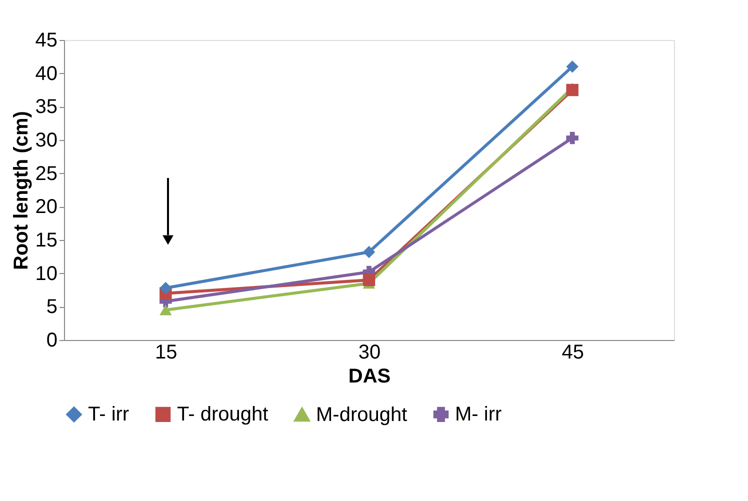 This screenshot has width=748, height=501. I want to click on y-tick-label: 45, so click(46, 41).